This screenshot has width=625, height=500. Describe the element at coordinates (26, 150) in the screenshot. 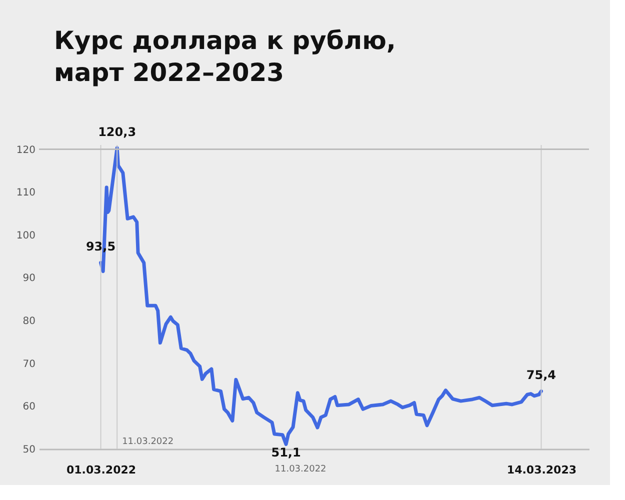

I see `y-tick-label: 120` at that location.